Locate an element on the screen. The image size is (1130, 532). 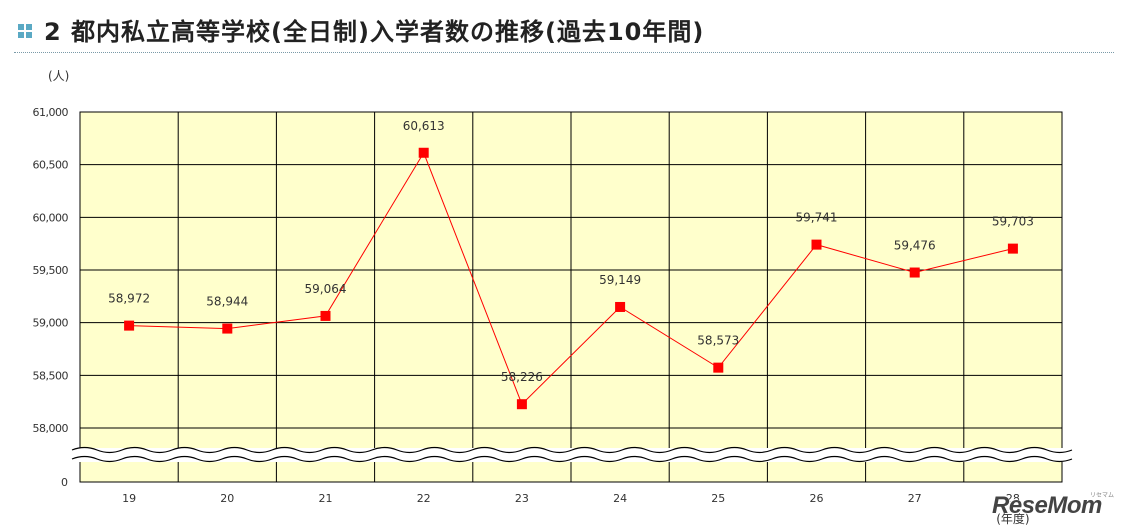
data-label: 58,226 is located at coordinates (522, 377).